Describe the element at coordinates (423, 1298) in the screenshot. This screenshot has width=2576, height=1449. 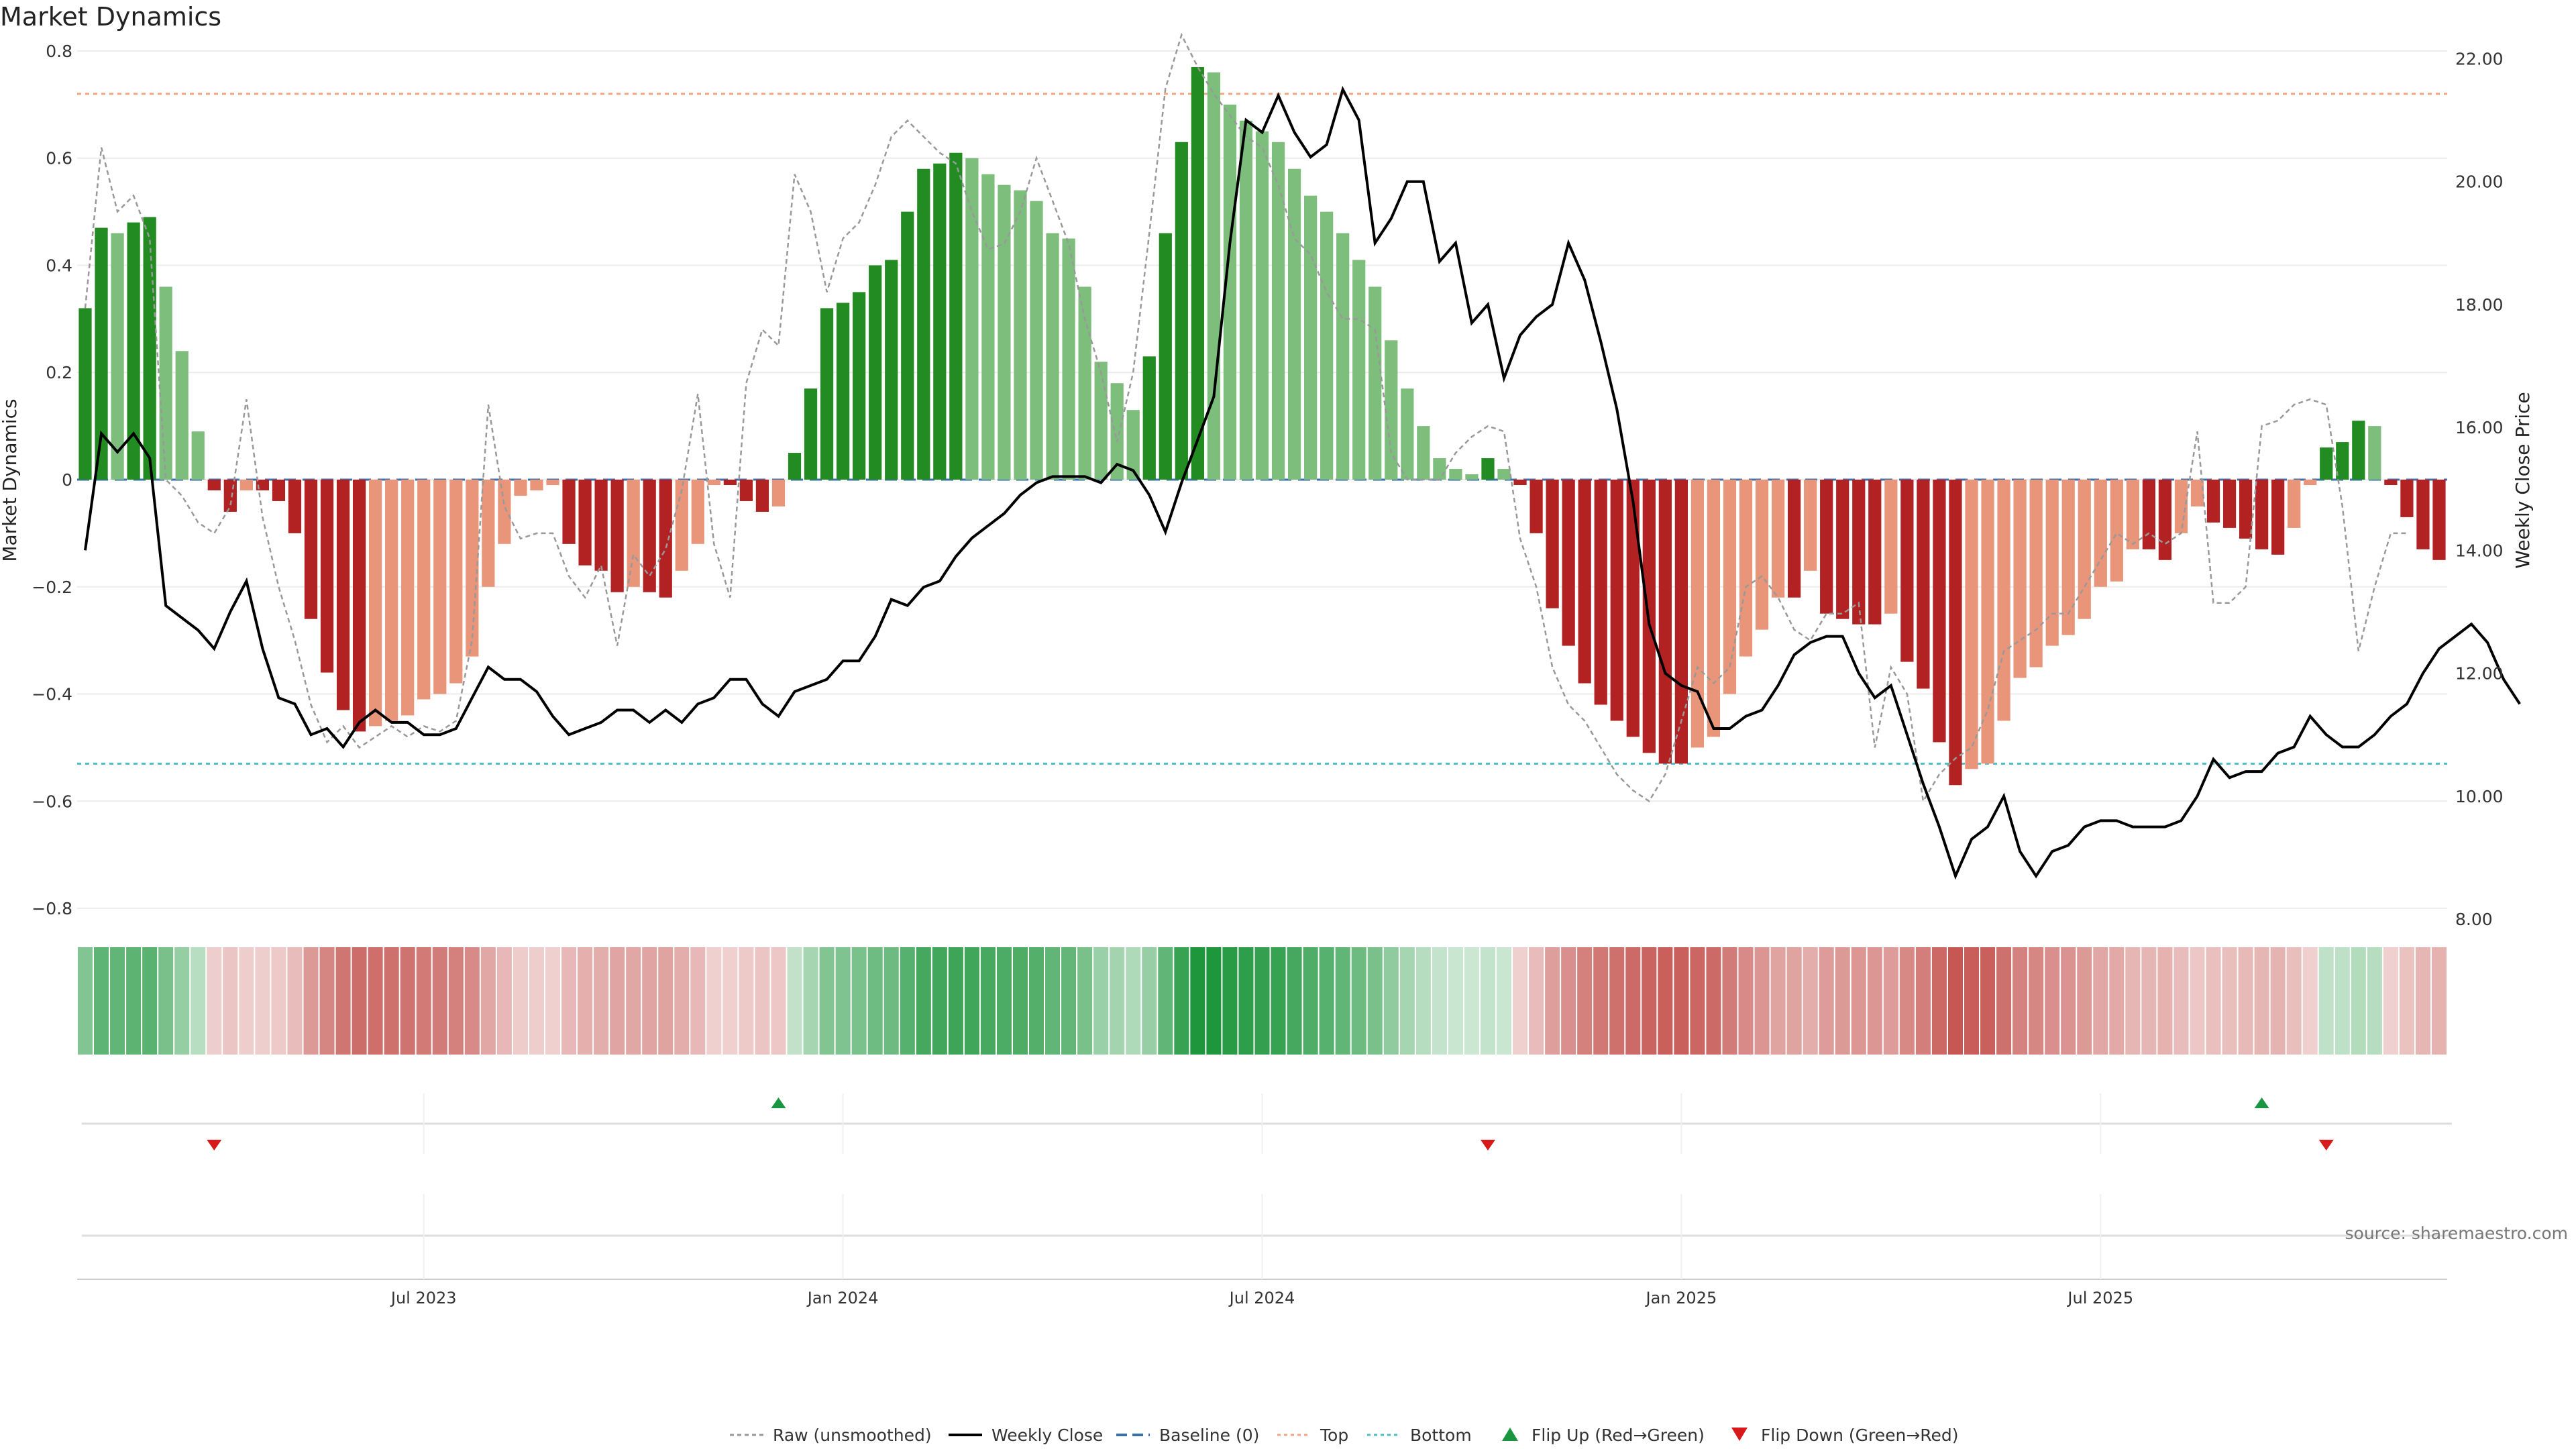
I see `x-tick-label: Jul 2023` at that location.